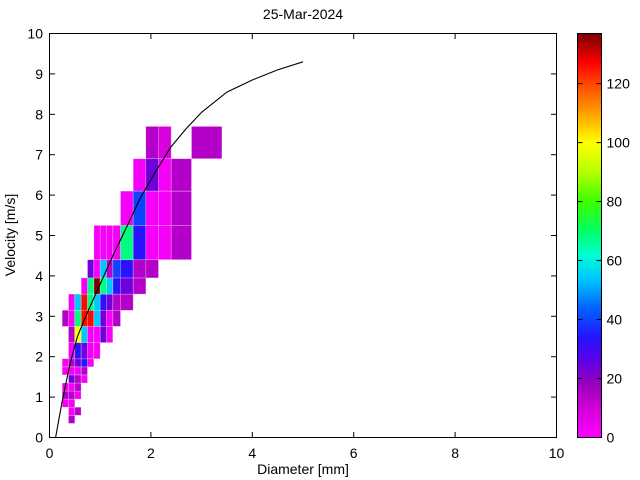 This screenshot has height=480, width=640. What do you see at coordinates (39, 114) in the screenshot?
I see `y-tick-label: 8` at bounding box center [39, 114].